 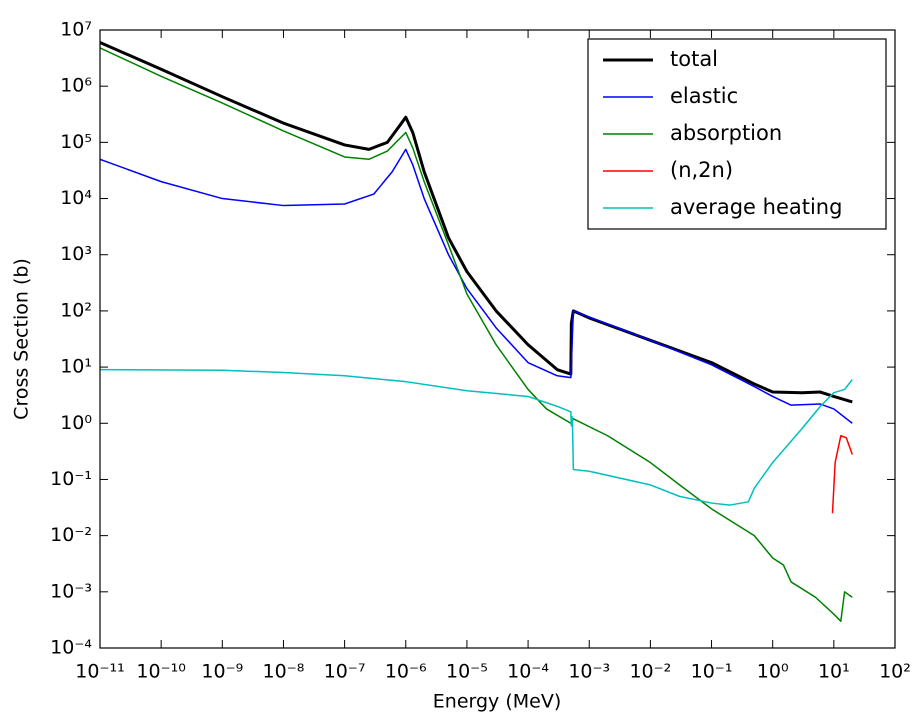 What do you see at coordinates (71, 479) in the screenshot?
I see `y-tick-label: 10⁻¹` at bounding box center [71, 479].